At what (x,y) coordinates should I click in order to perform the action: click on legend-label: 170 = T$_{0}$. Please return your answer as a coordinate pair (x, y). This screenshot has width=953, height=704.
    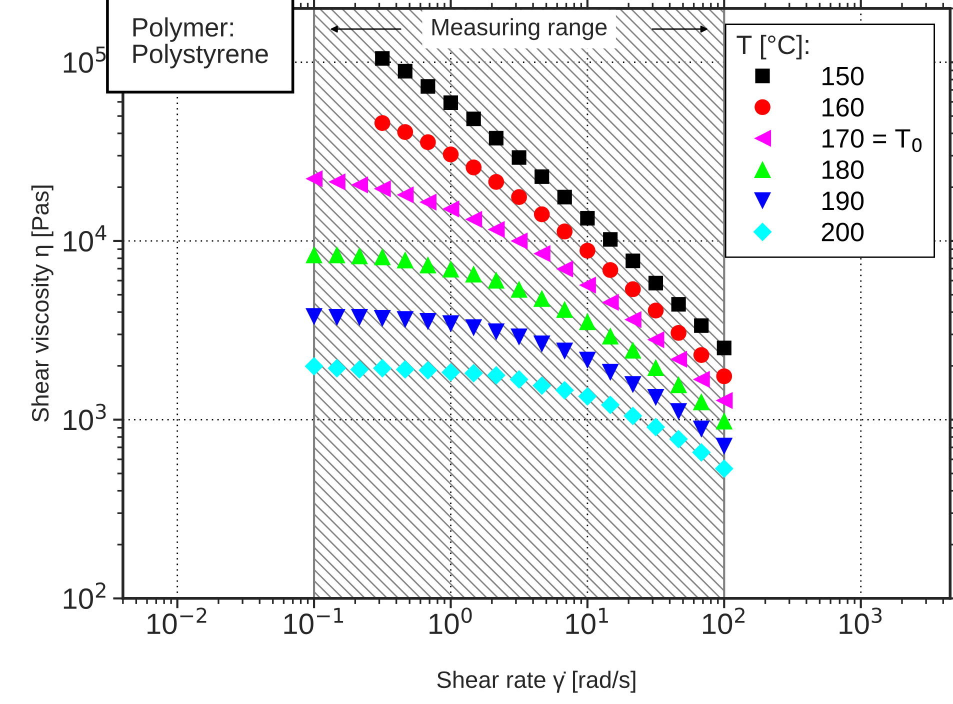
    Looking at the image, I should click on (872, 140).